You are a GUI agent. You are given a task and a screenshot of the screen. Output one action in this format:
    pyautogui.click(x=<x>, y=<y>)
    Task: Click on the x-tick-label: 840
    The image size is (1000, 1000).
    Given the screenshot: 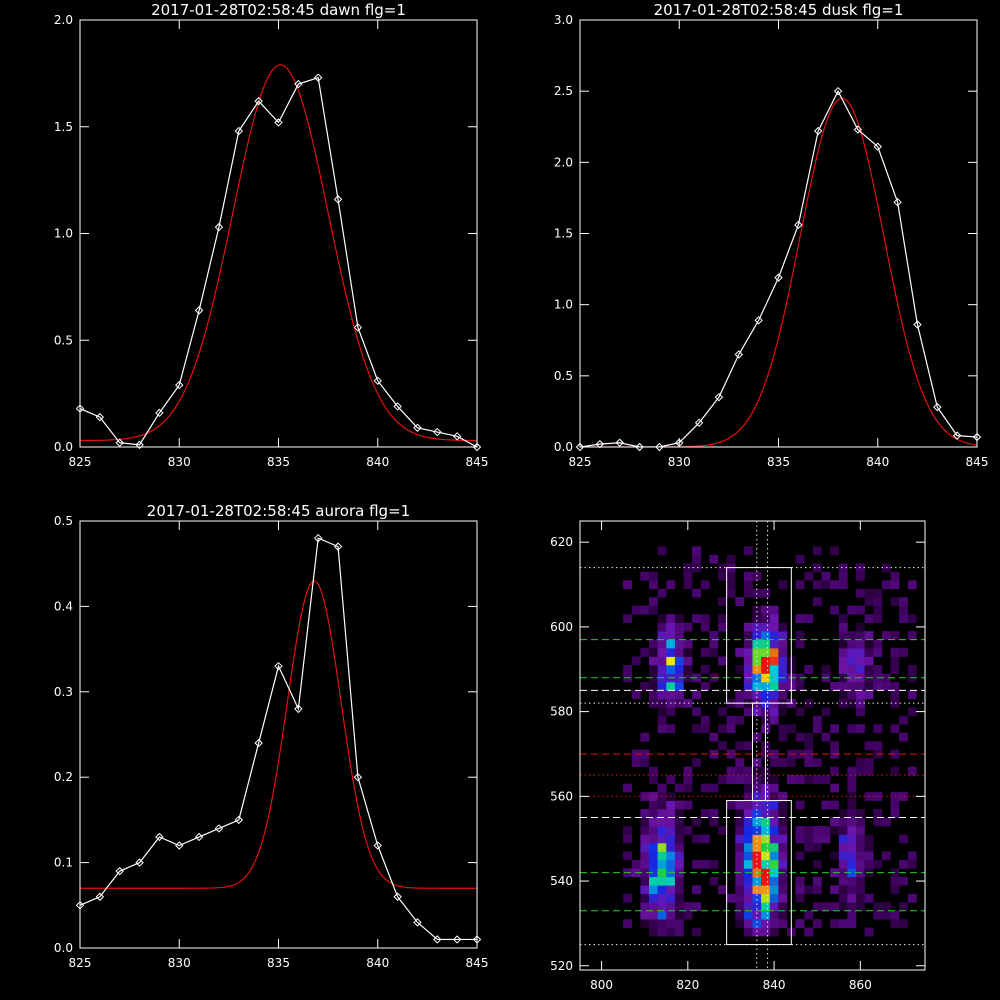 What is the action you would take?
    pyautogui.click(x=377, y=963)
    